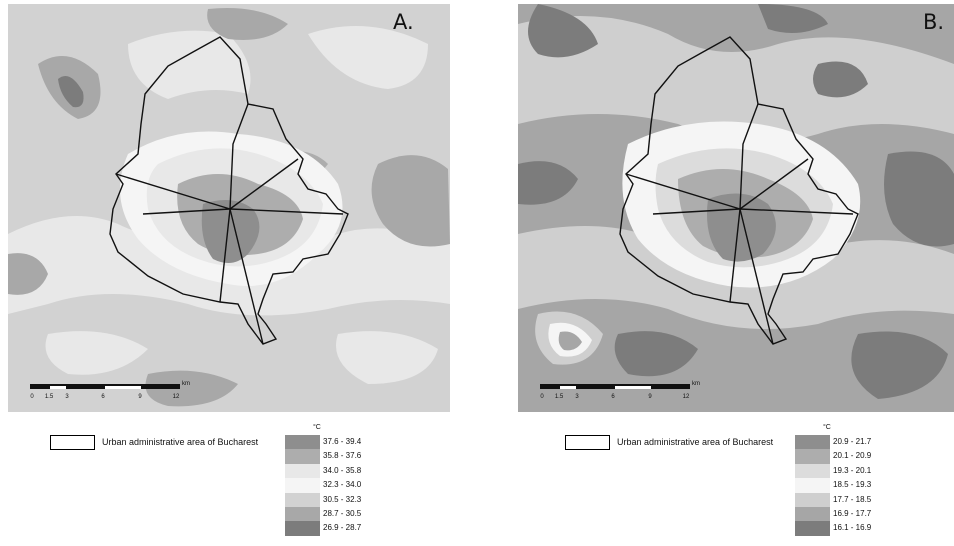 The width and height of the screenshot is (954, 546). Describe the element at coordinates (342, 456) in the screenshot. I see `legend-class-label: 35.8 - 37.6` at that location.